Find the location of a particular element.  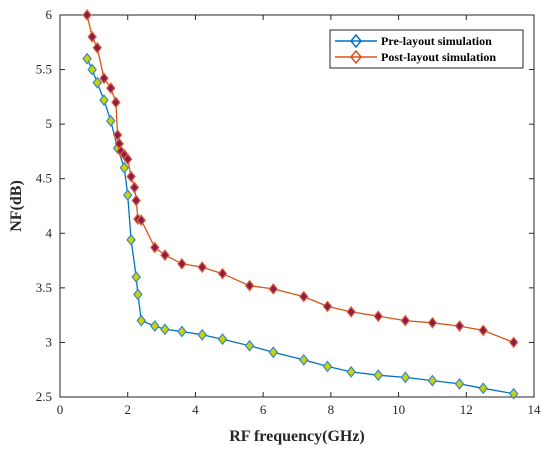

legend-marker-post is located at coordinates (356, 57).